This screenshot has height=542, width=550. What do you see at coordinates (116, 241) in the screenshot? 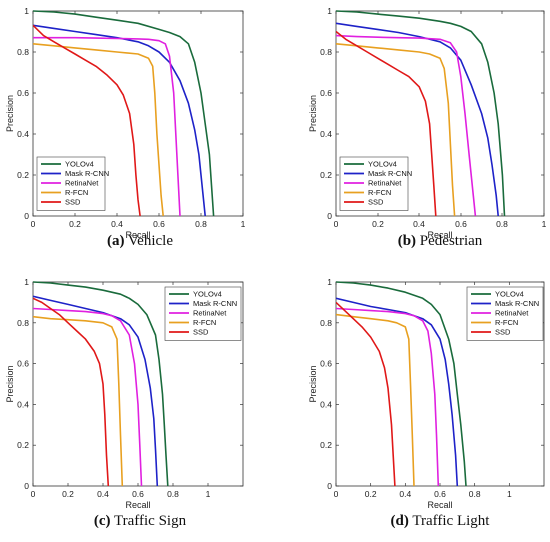
I see `caption-letter: (a)` at bounding box center [116, 241].